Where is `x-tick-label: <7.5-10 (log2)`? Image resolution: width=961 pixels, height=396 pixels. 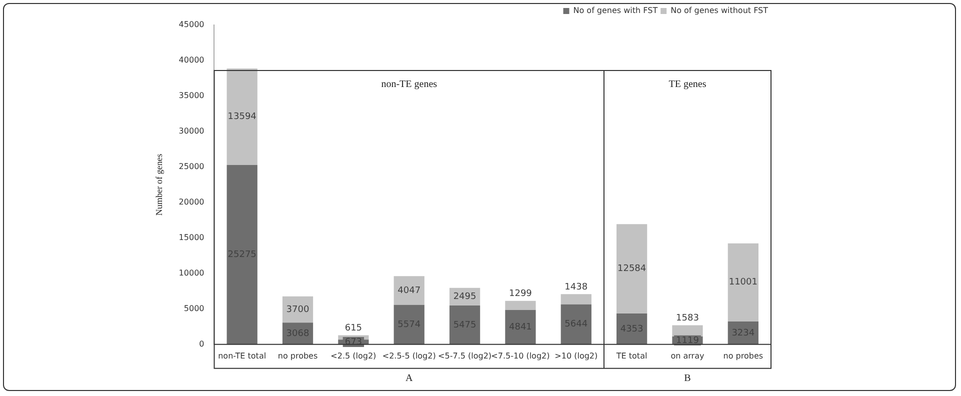 x-tick-label: <7.5-10 (log2) is located at coordinates (520, 355).